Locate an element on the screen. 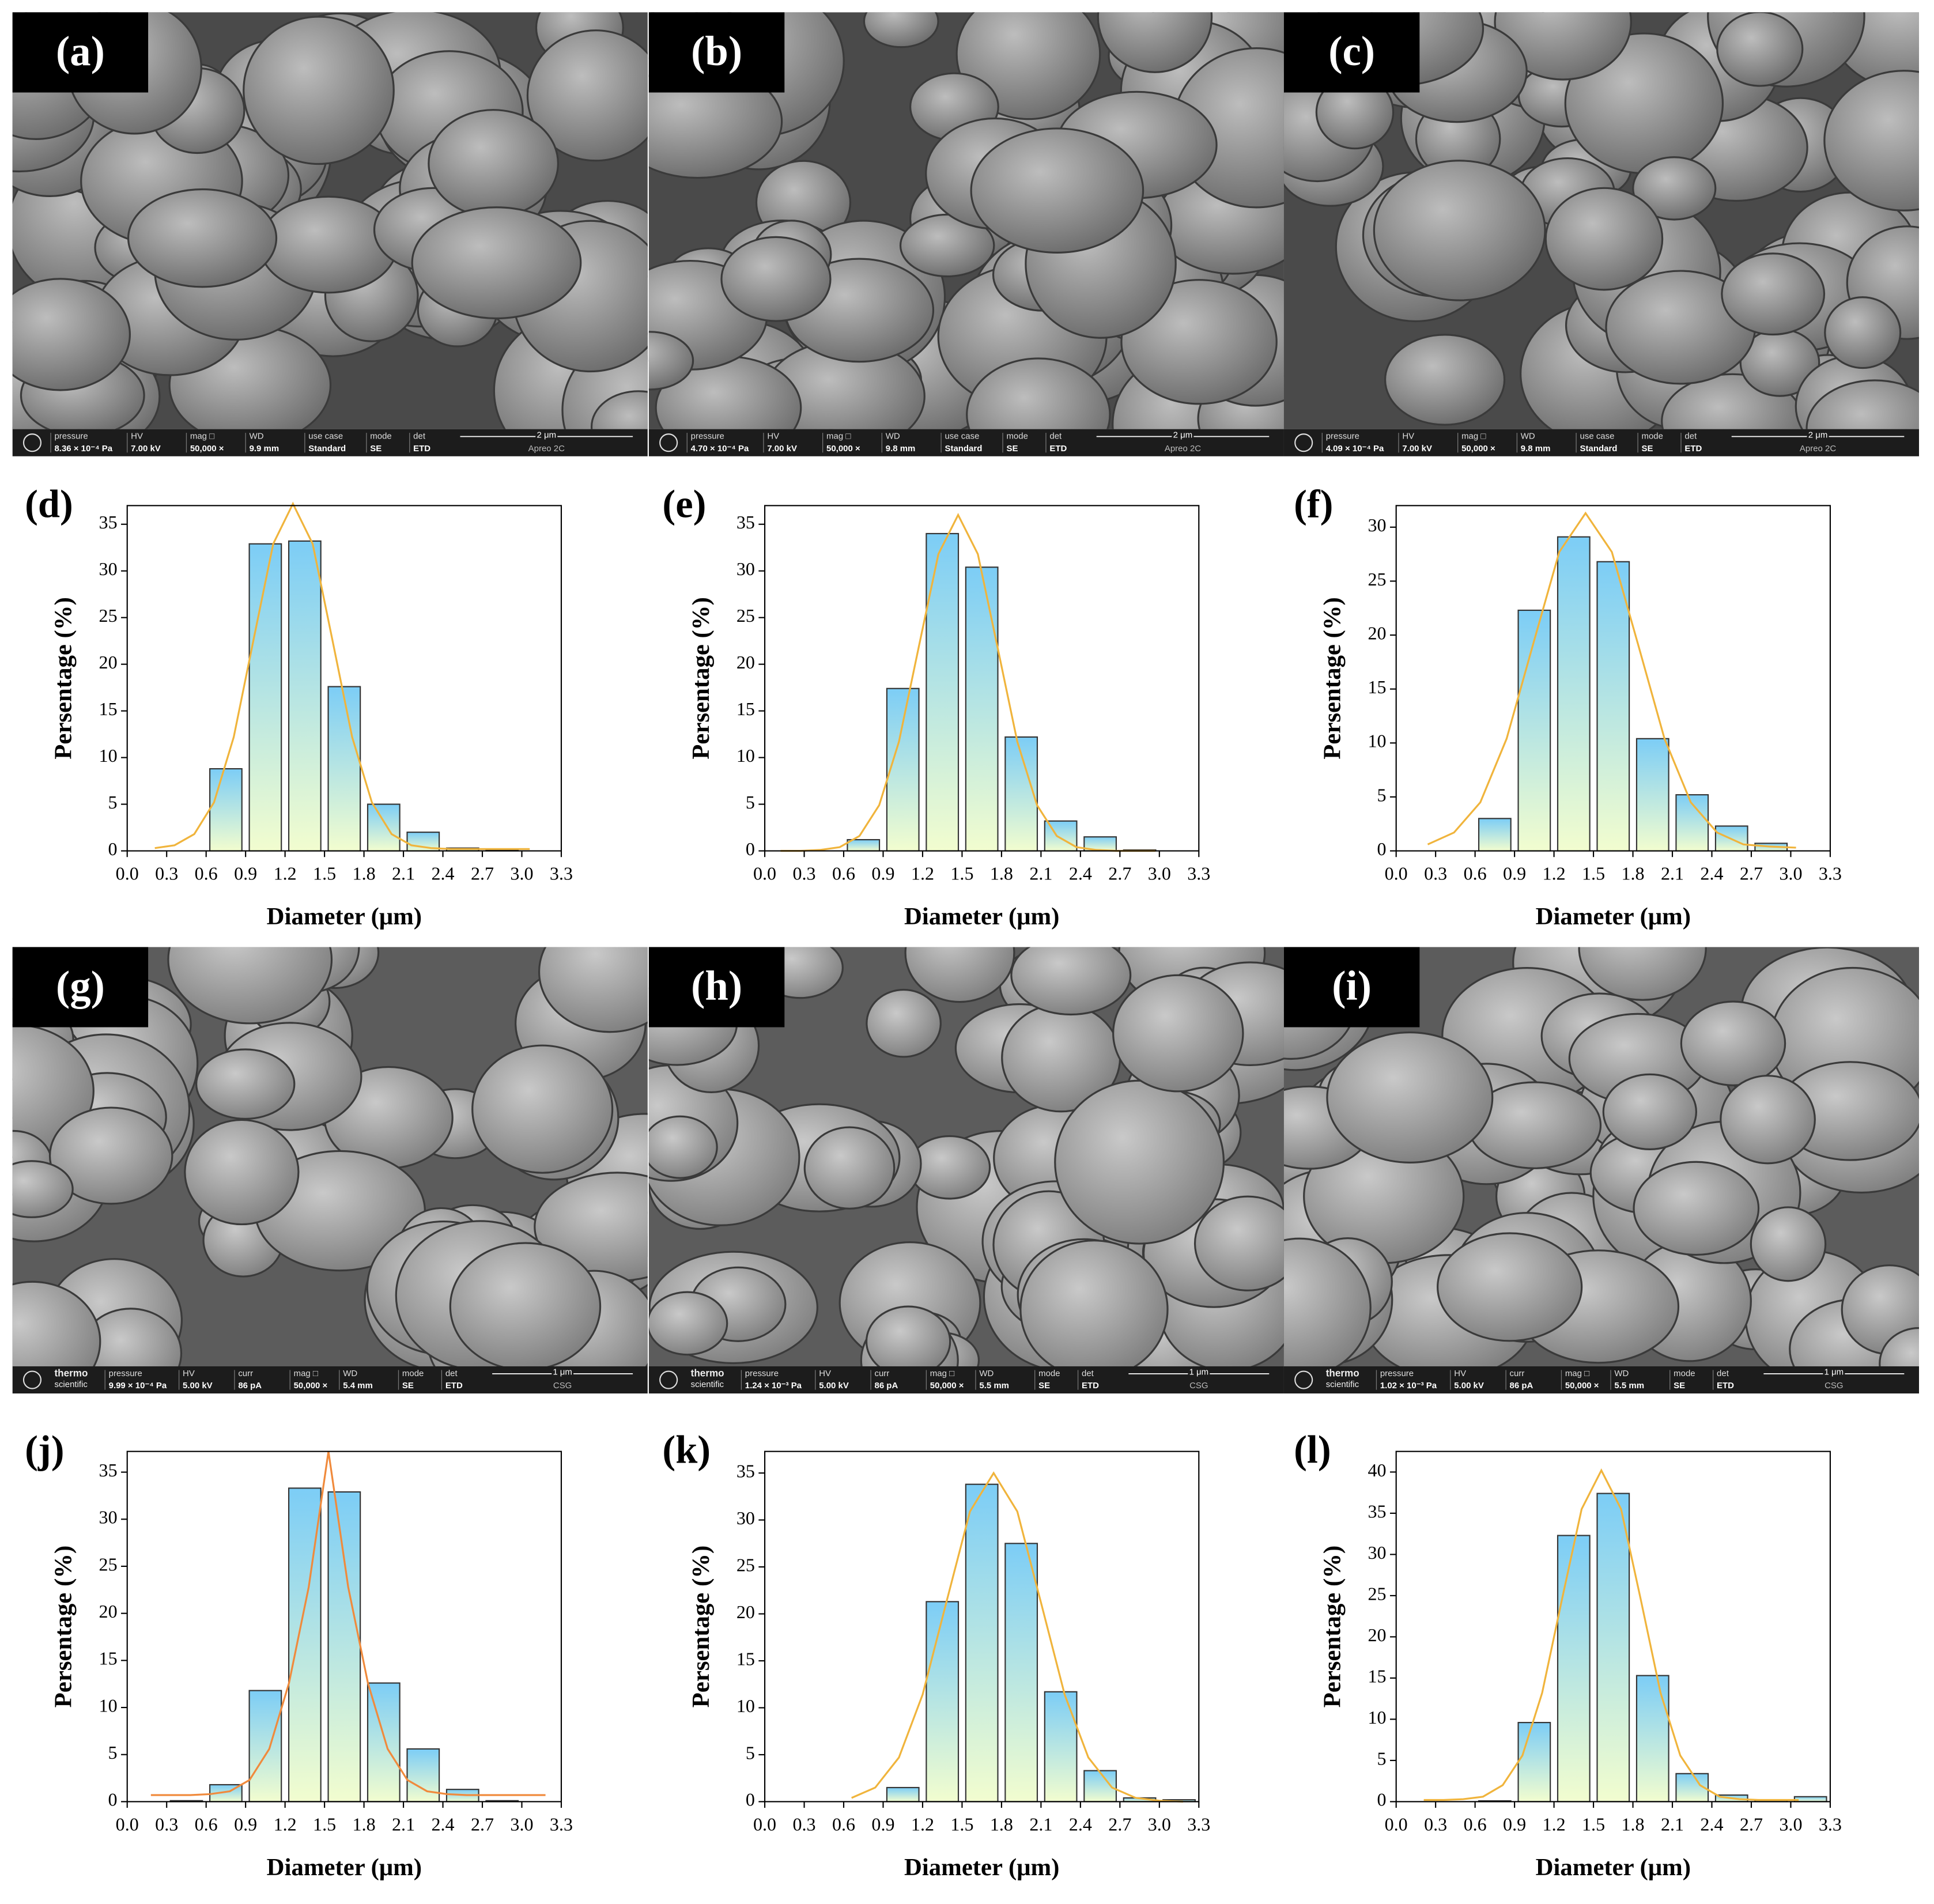 This screenshot has height=1904, width=1934. y-tick-label: 5 is located at coordinates (113, 802).